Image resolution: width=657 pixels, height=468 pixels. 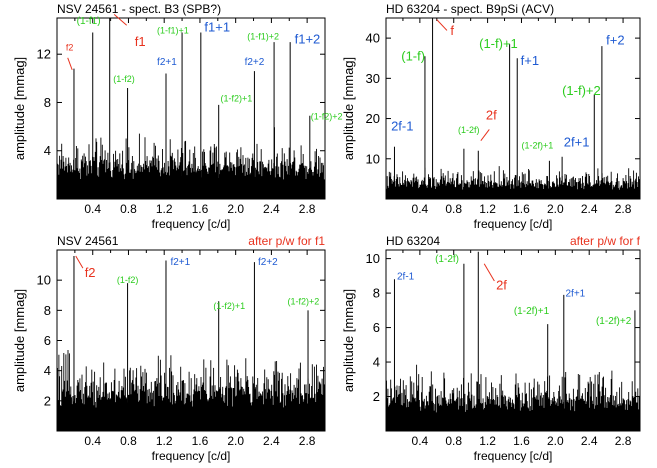 I want to click on panel-title: HD 63204, so click(x=413, y=241).